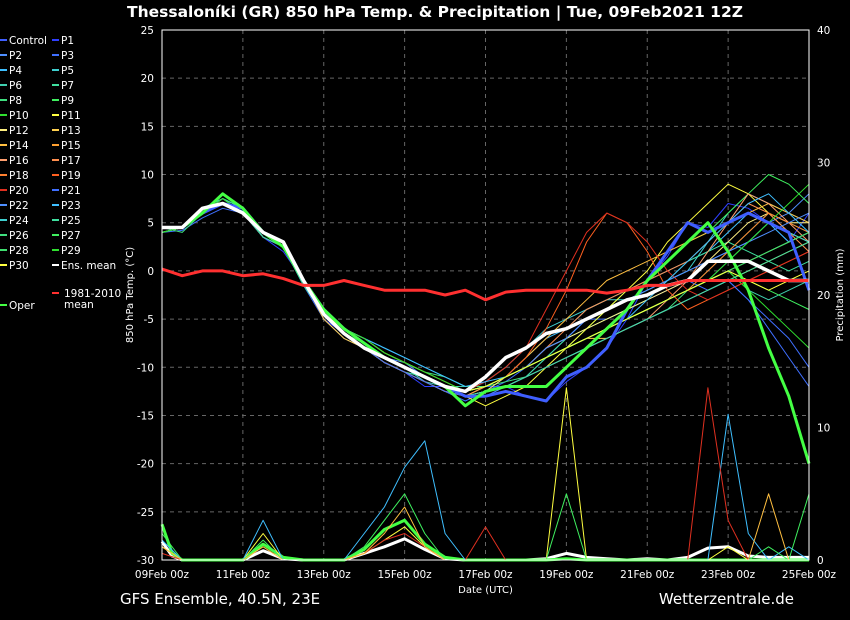  What do you see at coordinates (67, 101) in the screenshot?
I see `legend-label: P9` at bounding box center [67, 101].